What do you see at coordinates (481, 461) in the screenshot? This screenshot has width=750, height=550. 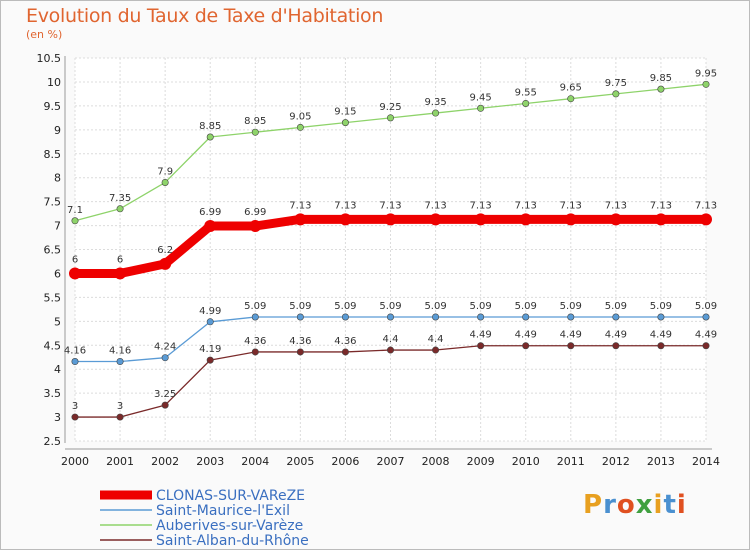 I see `x-tick-label: 2009` at bounding box center [481, 461].